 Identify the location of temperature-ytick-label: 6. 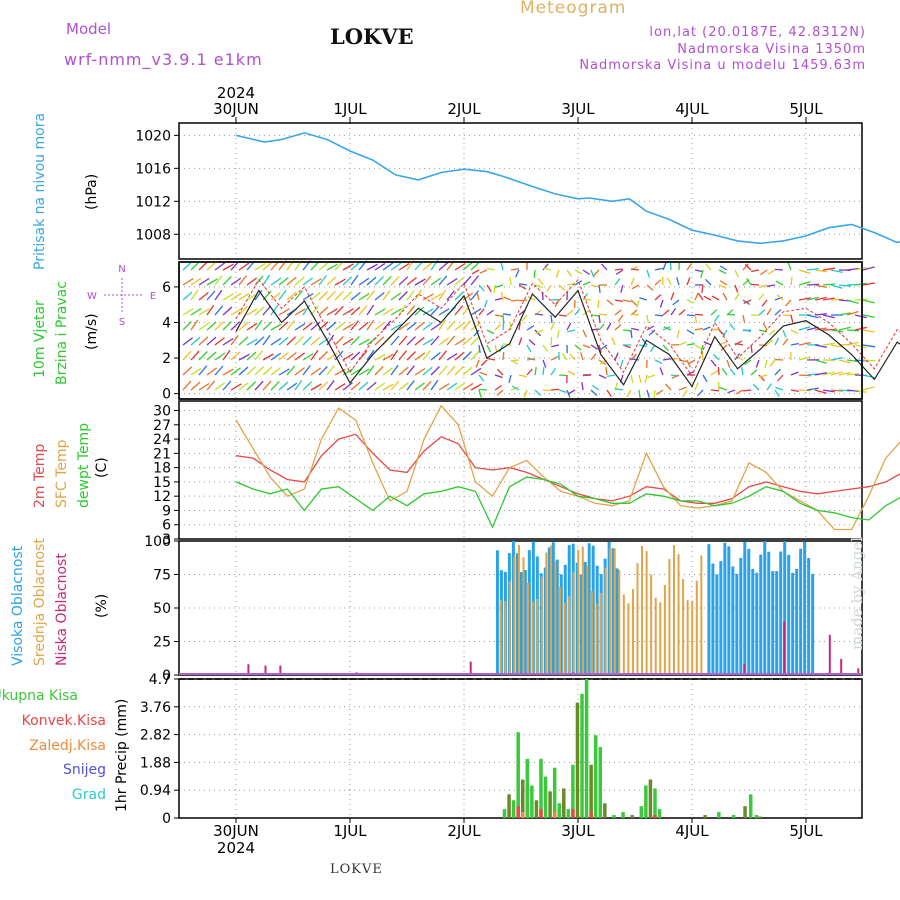
(166, 526).